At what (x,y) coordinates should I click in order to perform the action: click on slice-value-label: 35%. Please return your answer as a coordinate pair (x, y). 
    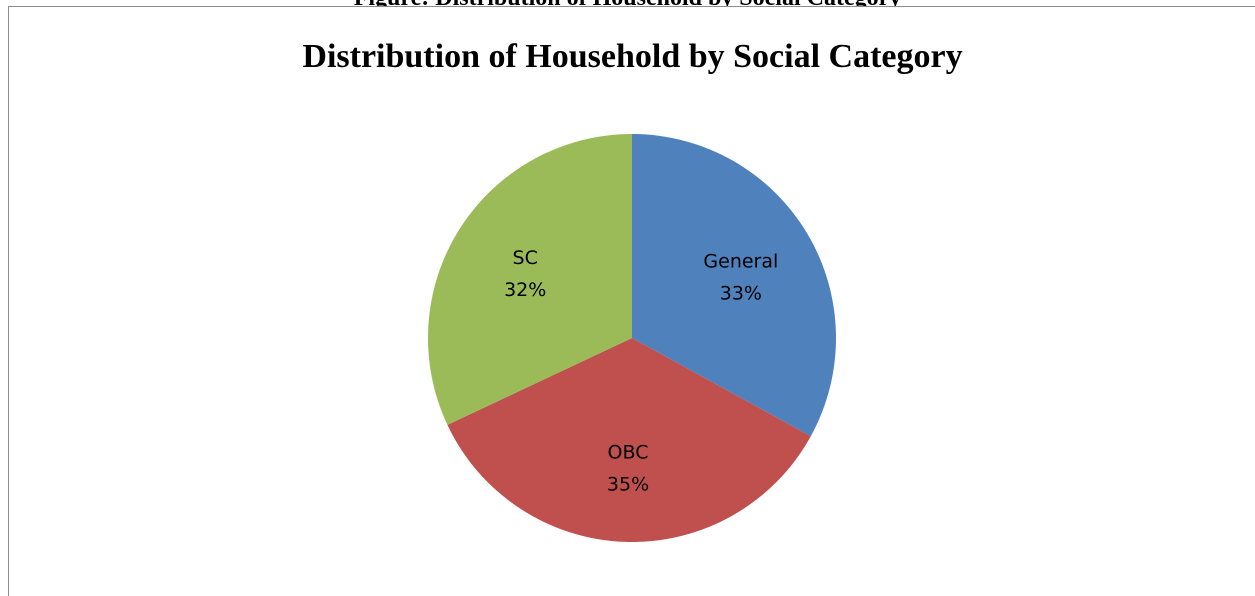
    Looking at the image, I should click on (628, 484).